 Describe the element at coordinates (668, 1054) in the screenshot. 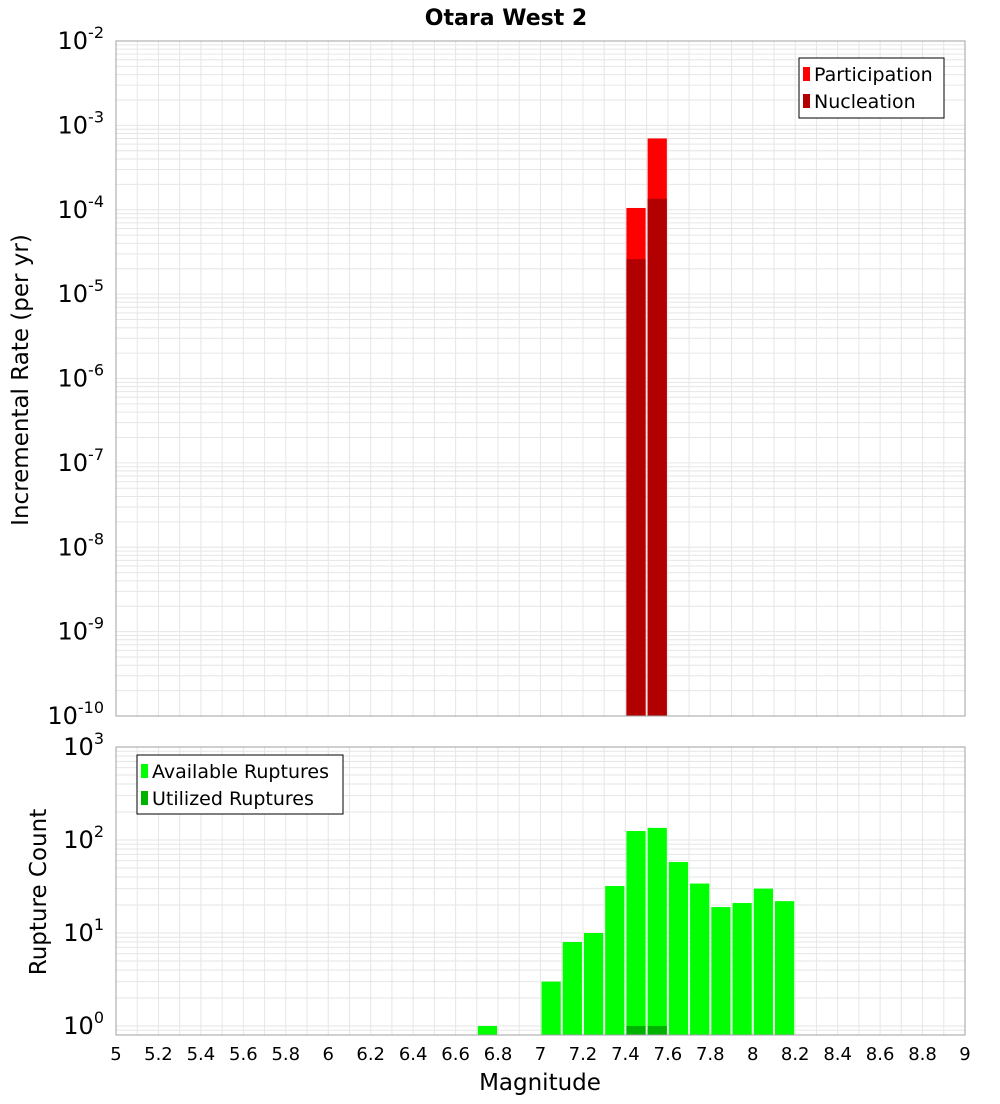

I see `x-tick-label: 7.6` at that location.